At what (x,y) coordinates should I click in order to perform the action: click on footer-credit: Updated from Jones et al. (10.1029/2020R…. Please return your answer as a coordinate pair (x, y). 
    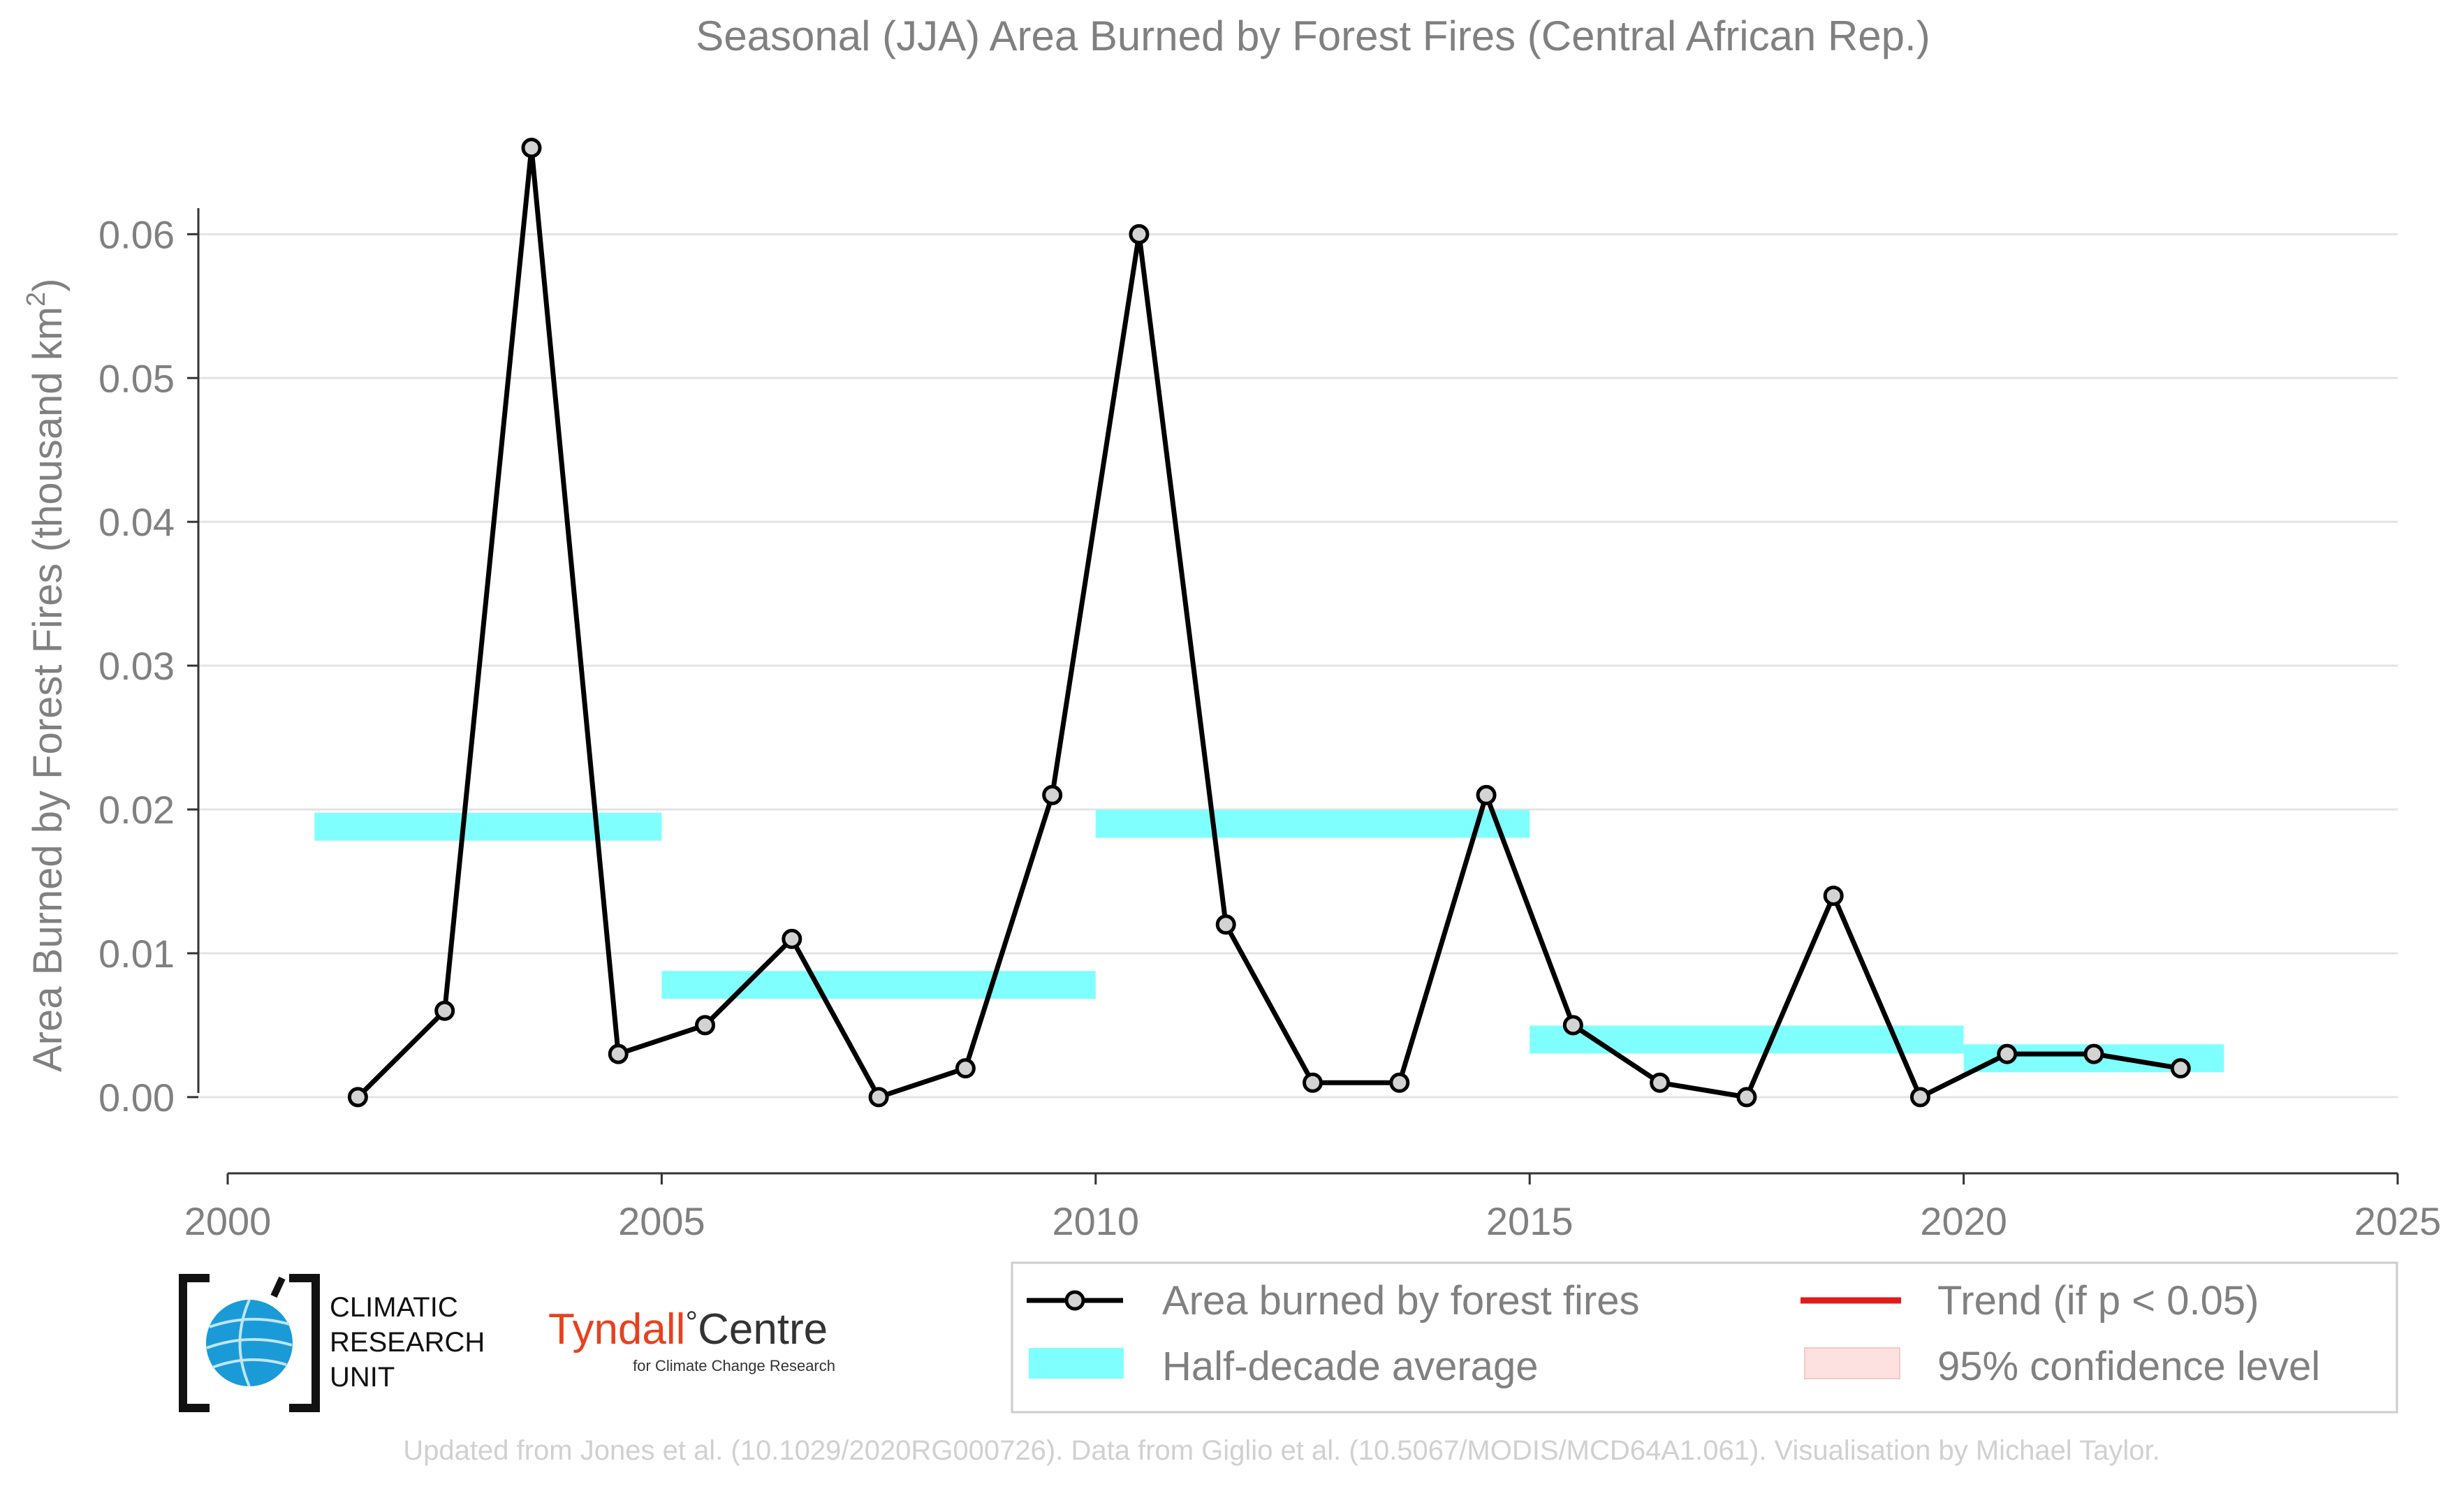
    Looking at the image, I should click on (1281, 1450).